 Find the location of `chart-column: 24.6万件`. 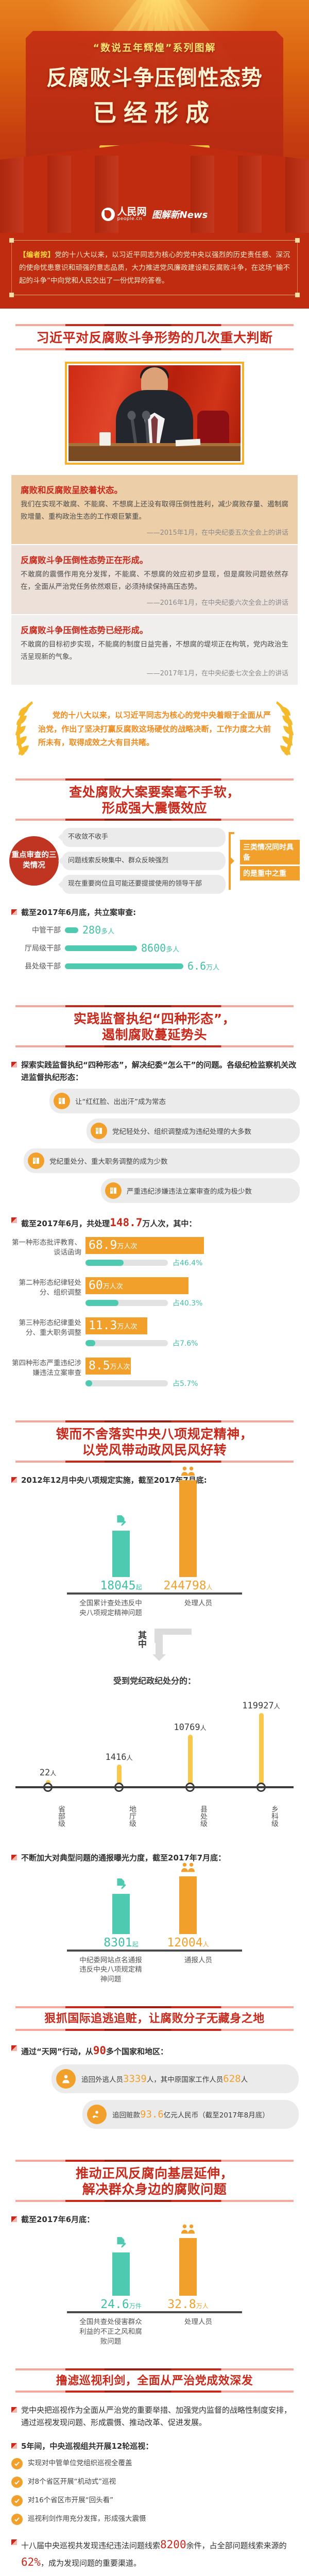

chart-column: 24.6万件 is located at coordinates (121, 2273).